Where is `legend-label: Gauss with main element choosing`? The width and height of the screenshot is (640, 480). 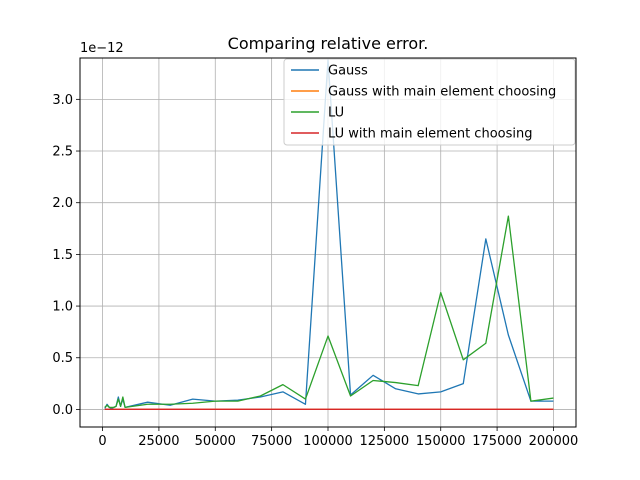
legend-label: Gauss with main element choosing is located at coordinates (442, 92).